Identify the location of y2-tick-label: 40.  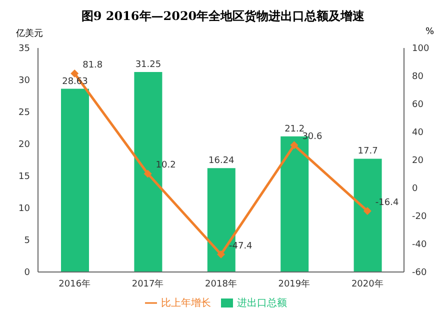
(418, 133).